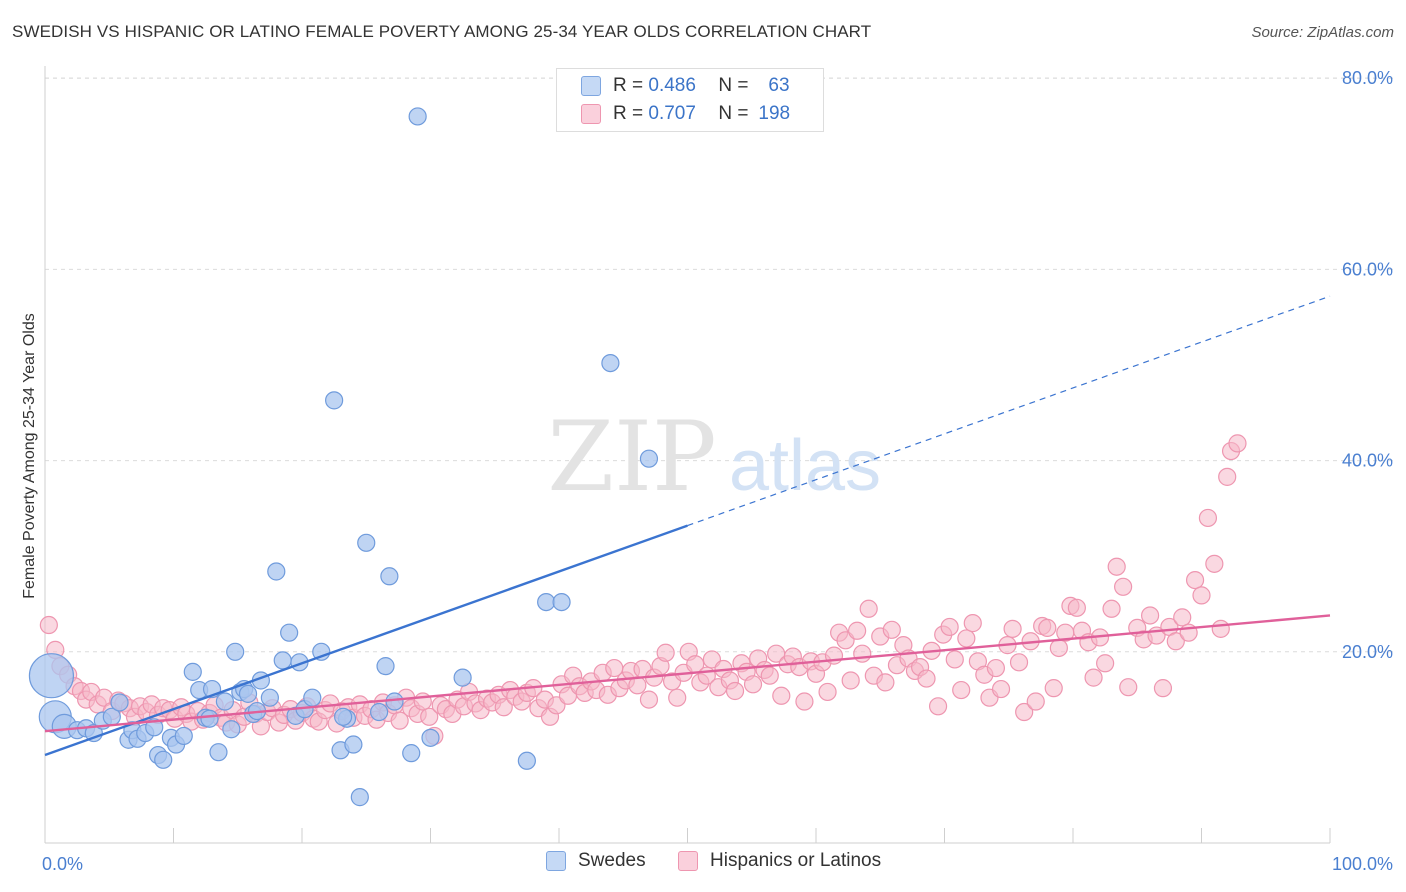 The image size is (1406, 892). I want to click on bottom-legend-label-hispanics: Hispanics or Latinos, so click(796, 860).